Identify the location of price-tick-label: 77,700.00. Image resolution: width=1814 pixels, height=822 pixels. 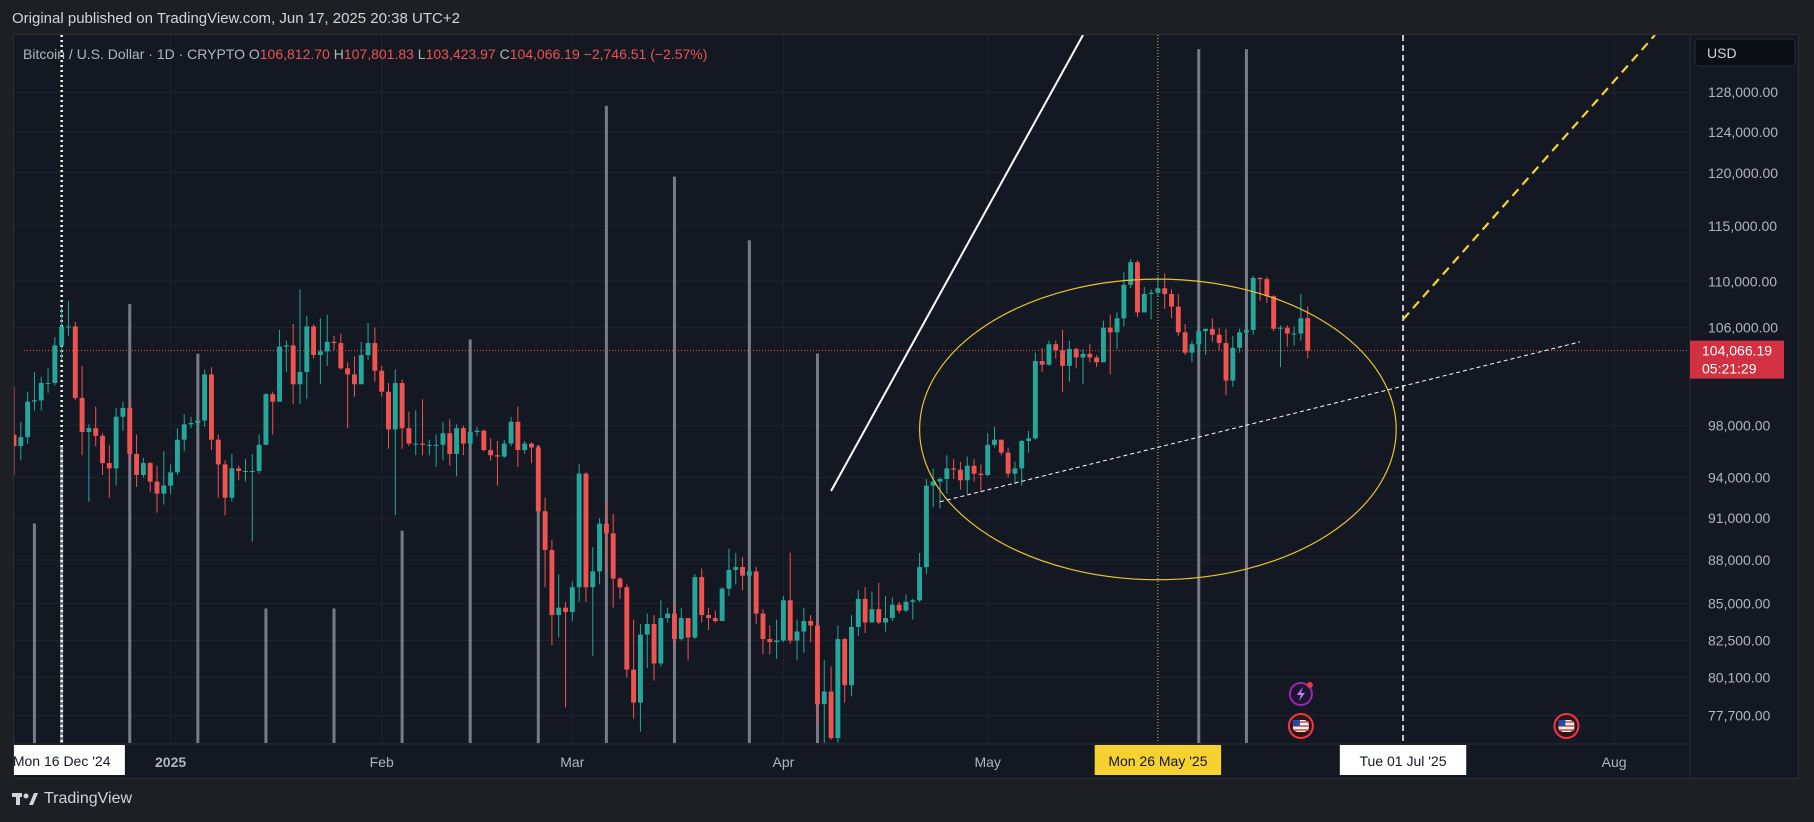
(1739, 715).